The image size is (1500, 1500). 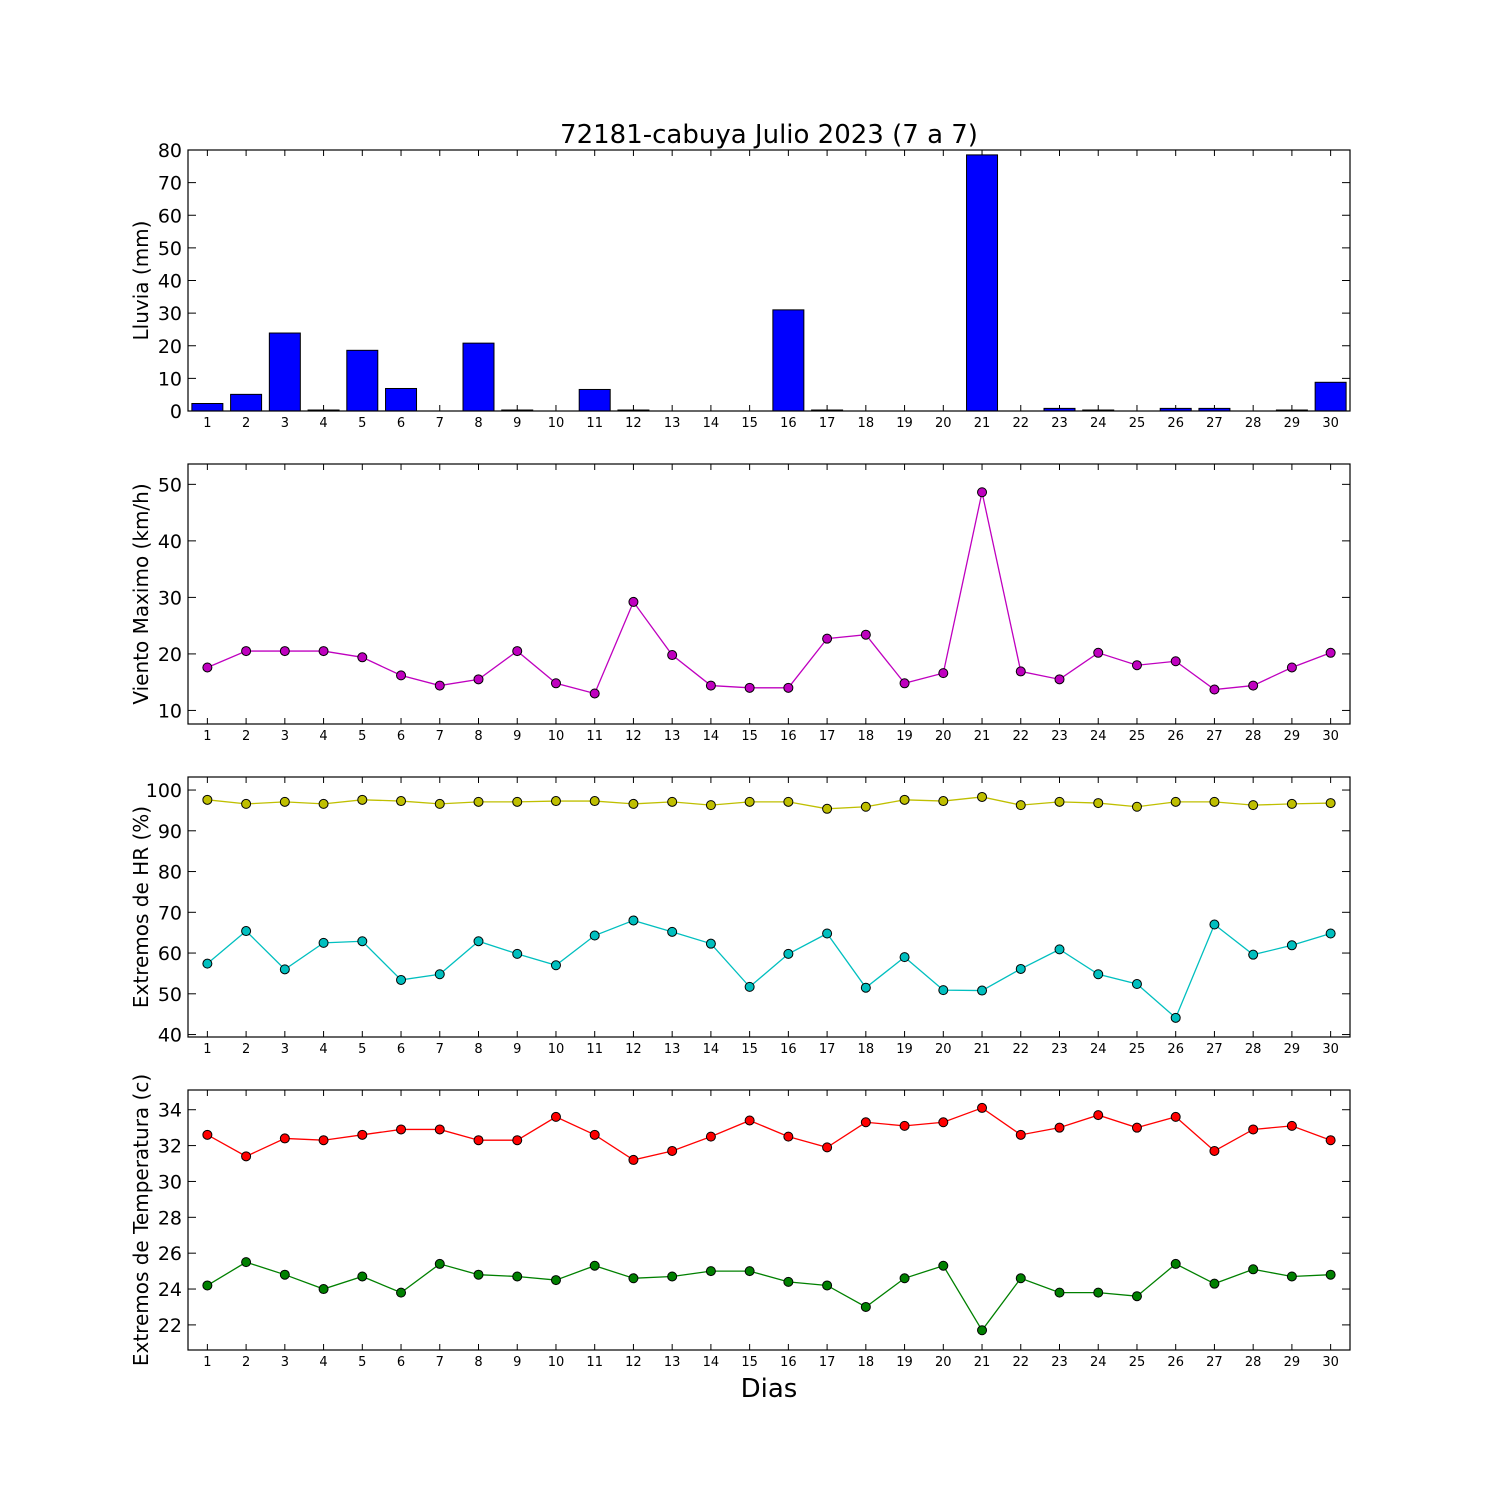 What do you see at coordinates (556, 423) in the screenshot?
I see `x-tick-label: 10` at bounding box center [556, 423].